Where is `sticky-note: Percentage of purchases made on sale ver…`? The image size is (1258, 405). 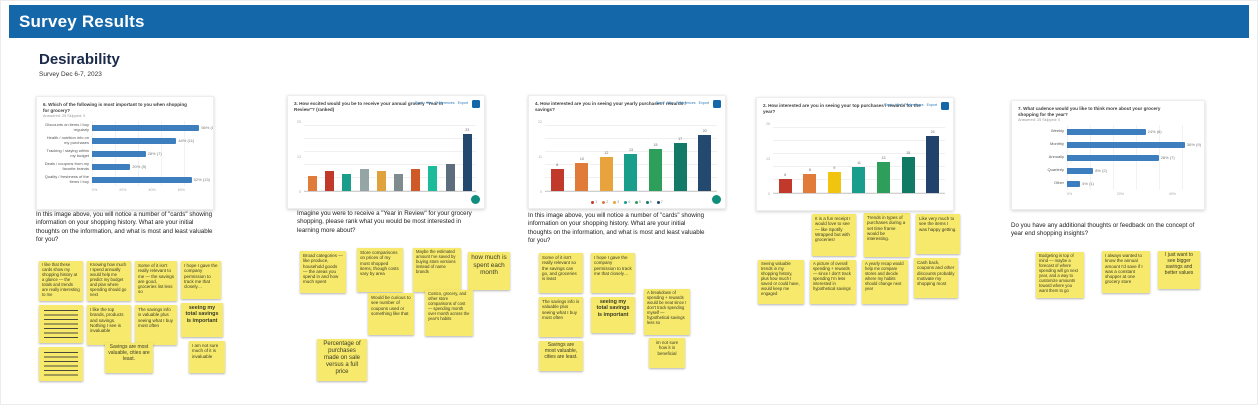
sticky-note: Percentage of purchases made on sale ver… is located at coordinates (342, 360).